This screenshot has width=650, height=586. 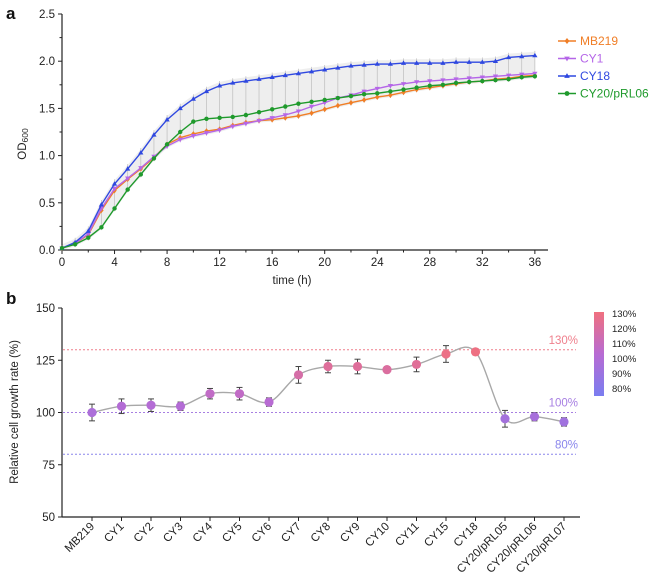 I want to click on panel-b-label: b, so click(x=11, y=298).